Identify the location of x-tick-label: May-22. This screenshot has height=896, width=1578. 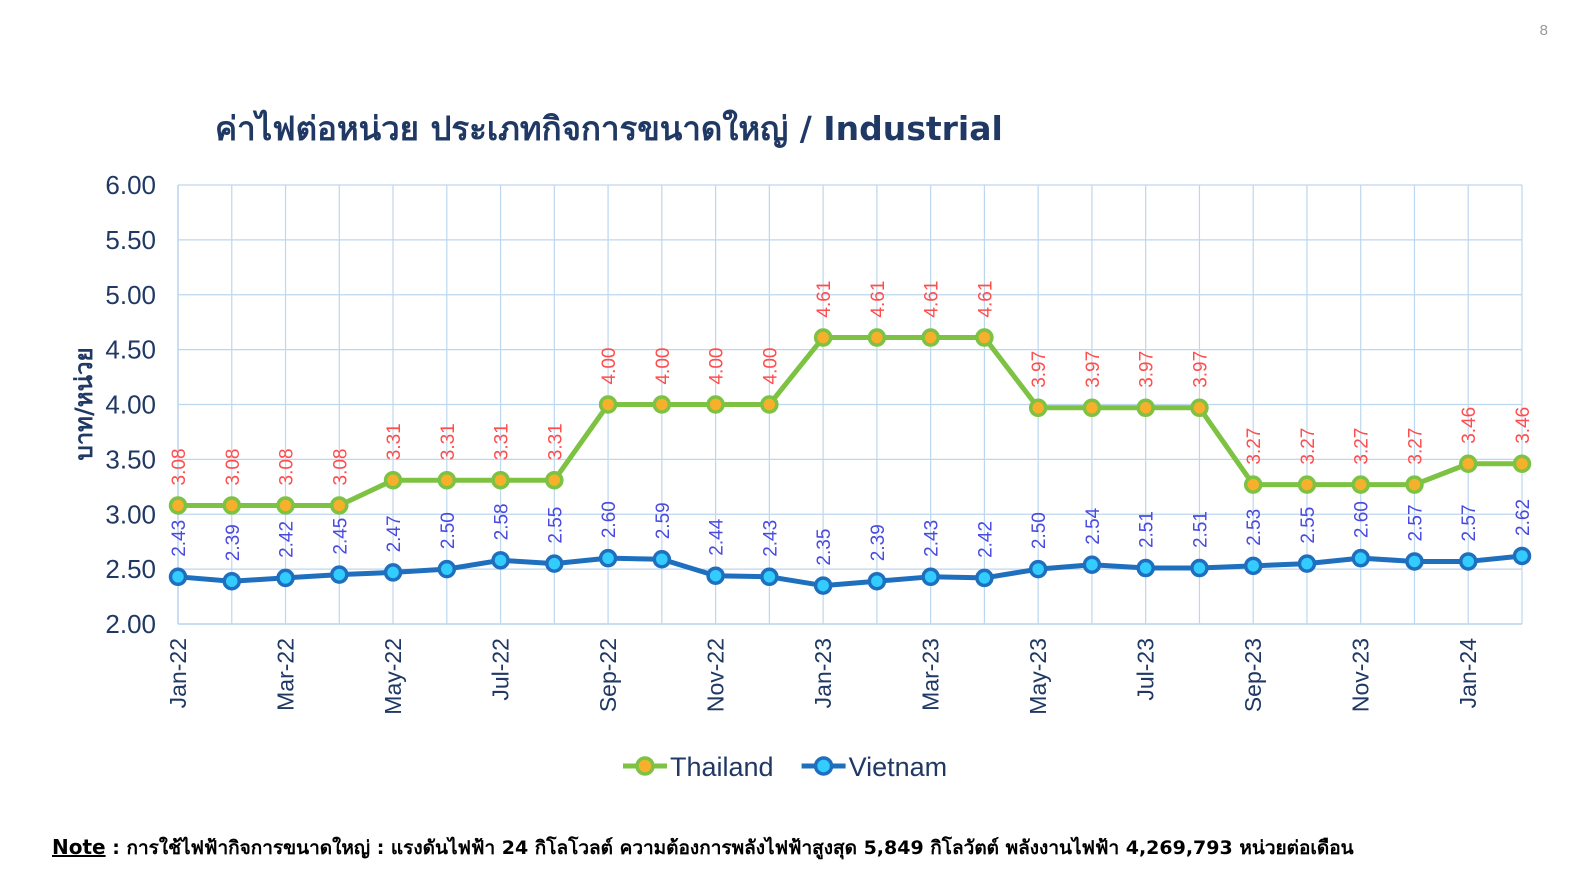
(393, 676).